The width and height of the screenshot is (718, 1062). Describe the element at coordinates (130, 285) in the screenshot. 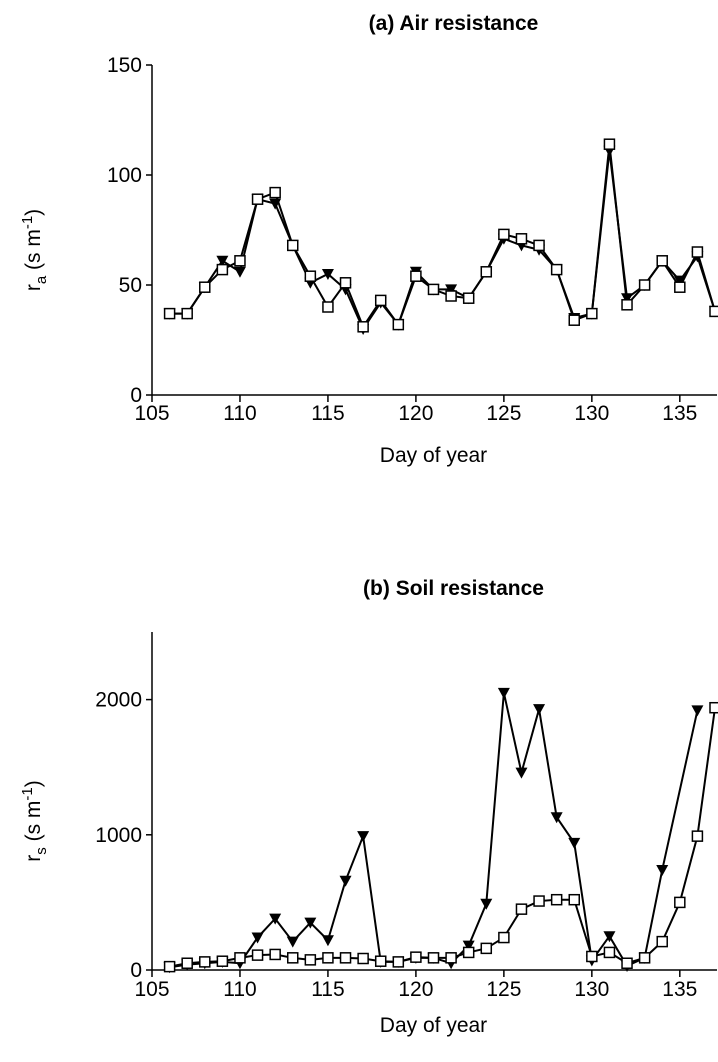

I see `y-tick-label: 50` at that location.